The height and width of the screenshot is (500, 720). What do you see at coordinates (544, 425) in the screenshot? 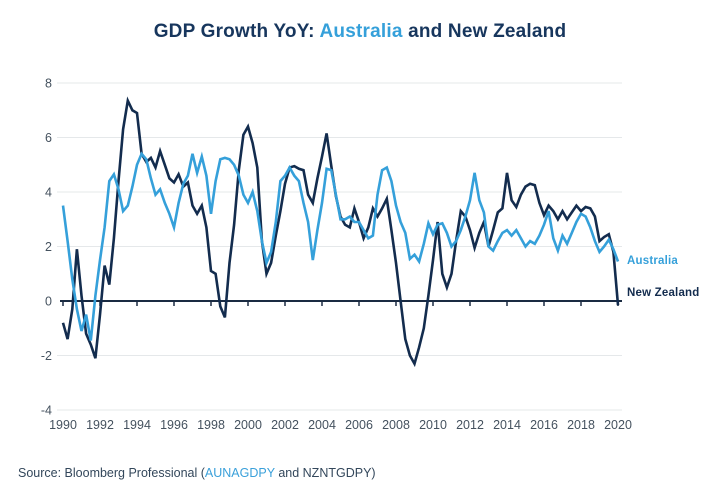
I see `x-axis-label: 2016` at bounding box center [544, 425].